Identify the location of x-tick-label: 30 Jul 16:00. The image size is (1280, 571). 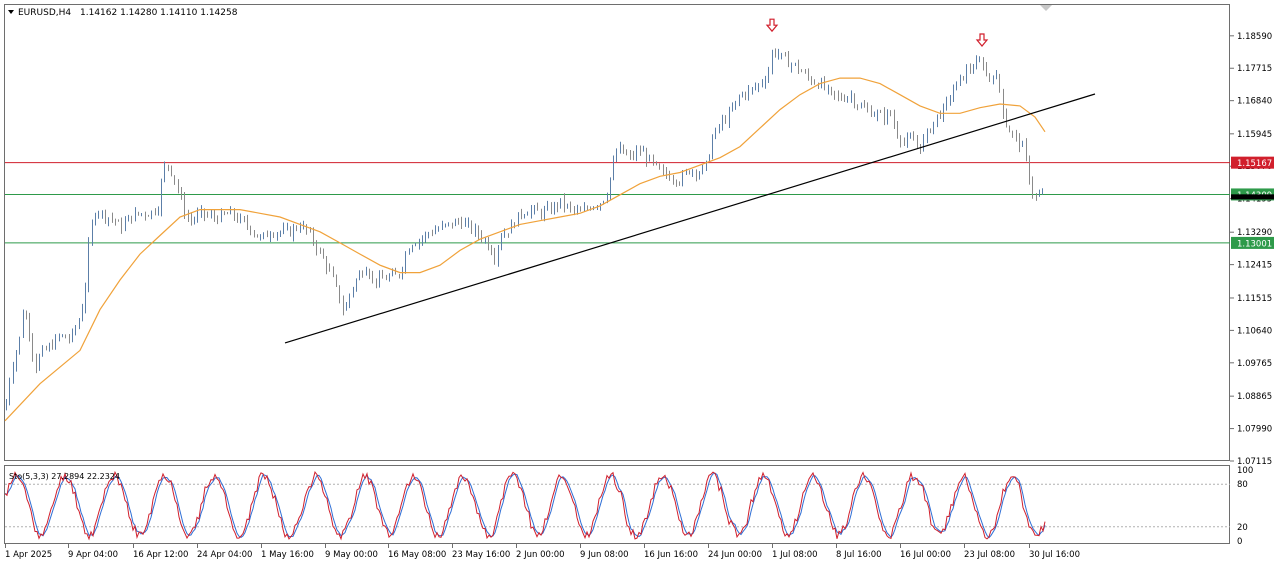
(1054, 555).